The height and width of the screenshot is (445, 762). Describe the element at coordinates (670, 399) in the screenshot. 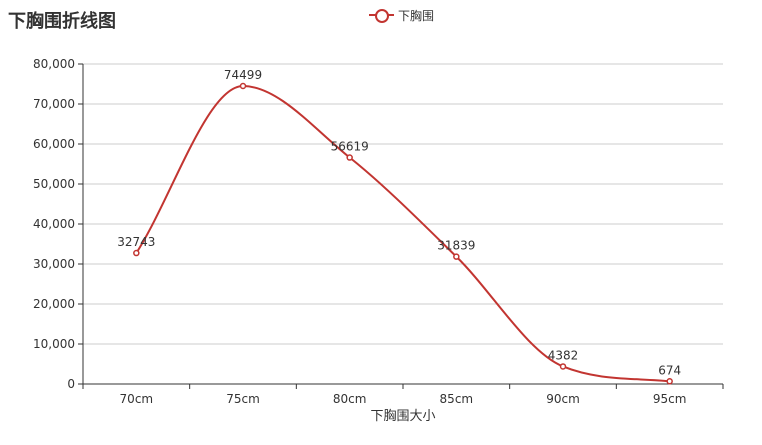

I see `x-tick-label: 95cm` at that location.